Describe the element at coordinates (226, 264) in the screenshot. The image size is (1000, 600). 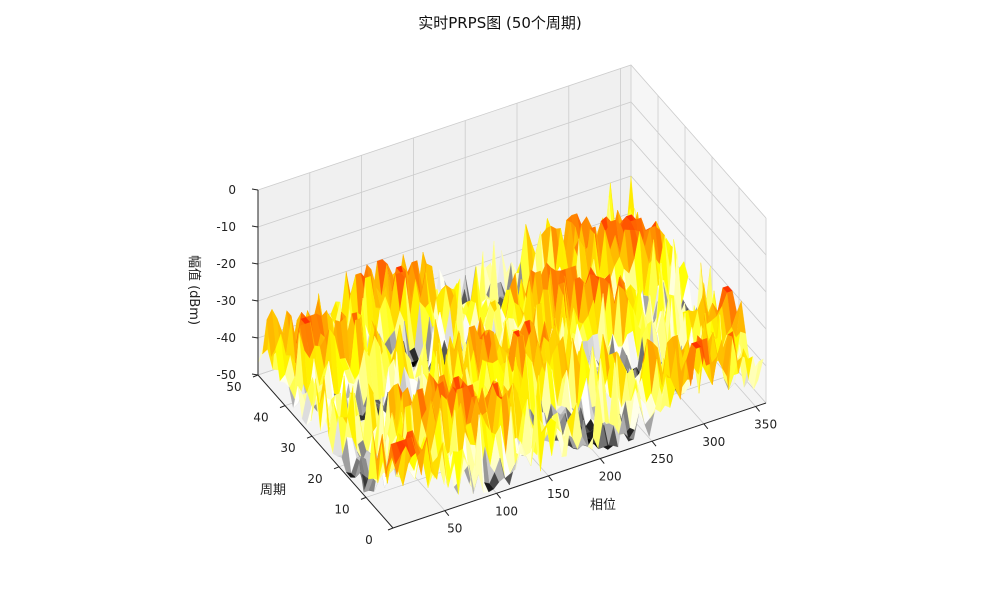
I see `z-tick-label: -20` at that location.